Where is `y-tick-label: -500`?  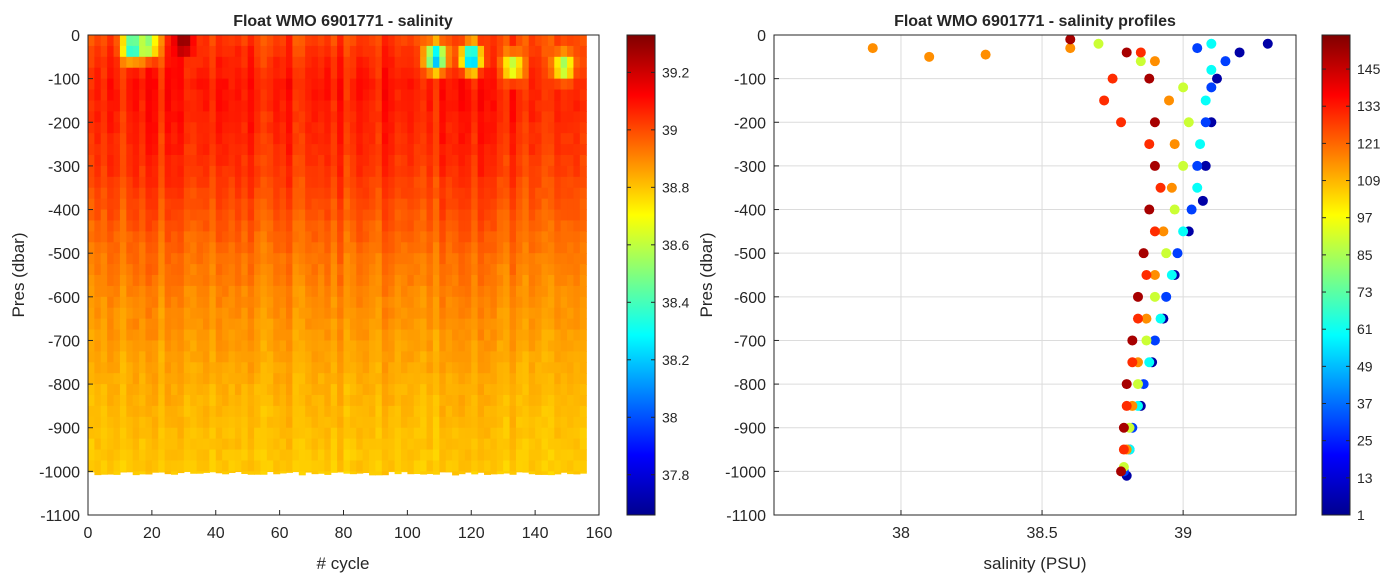 y-tick-label: -500 is located at coordinates (64, 254).